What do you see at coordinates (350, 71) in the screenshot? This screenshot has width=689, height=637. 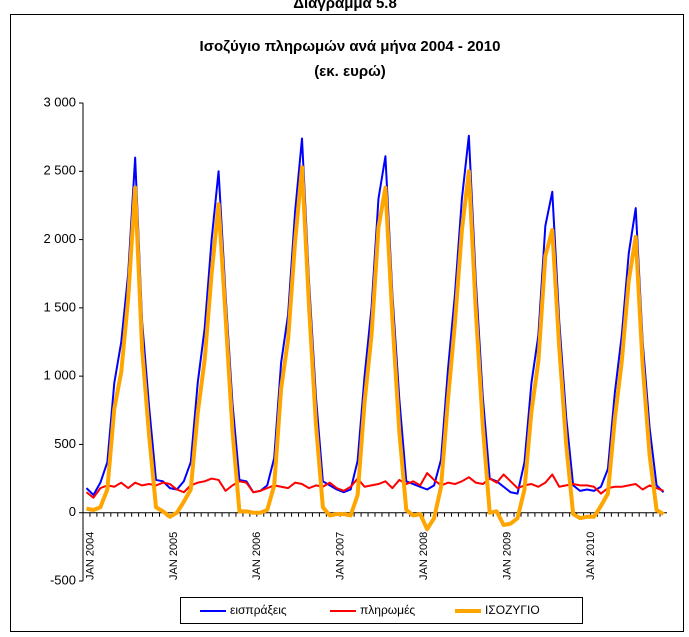 I see `chart-subtitle: (εκ. ευρώ)` at bounding box center [350, 71].